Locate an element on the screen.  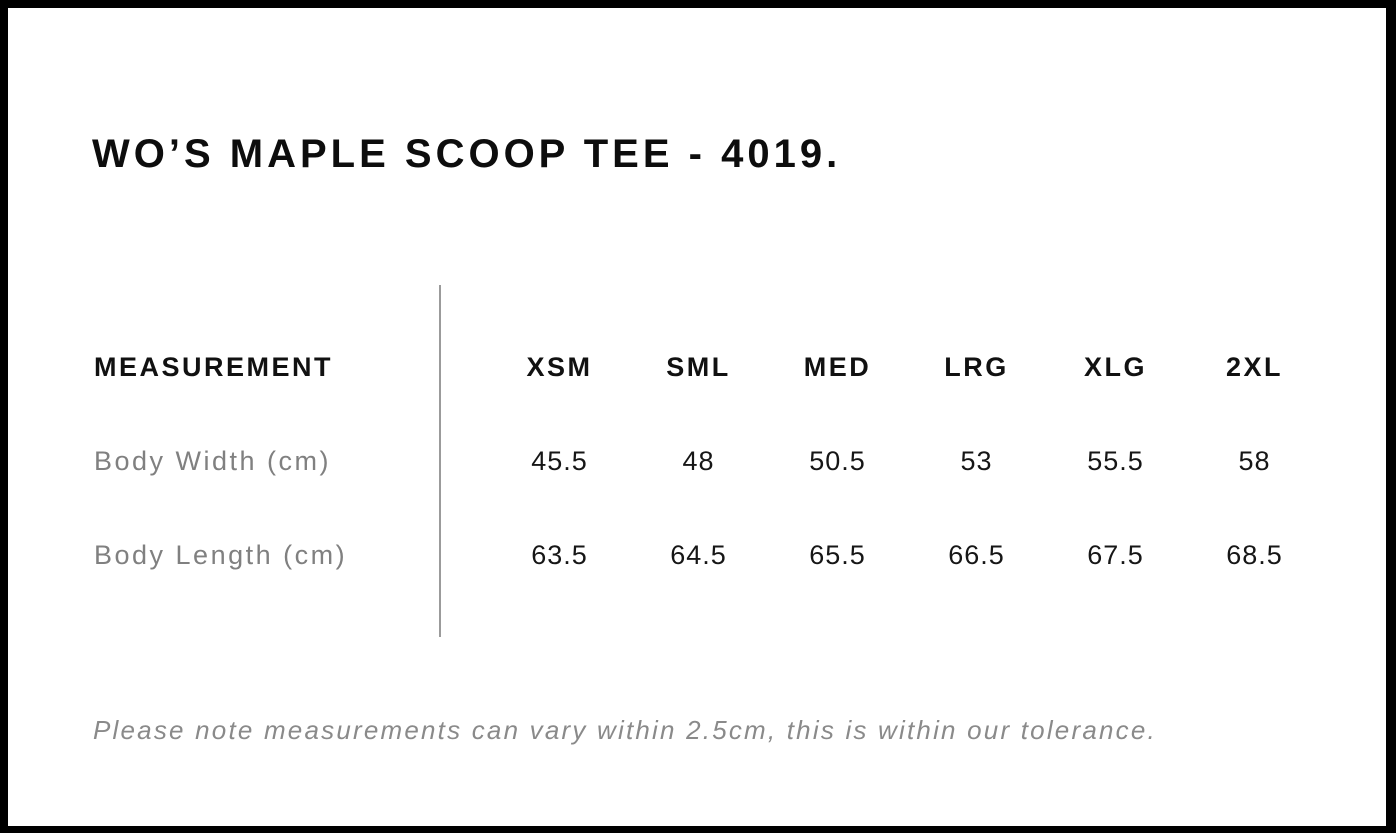
cell-body-width-sml: 48 is located at coordinates (698, 460).